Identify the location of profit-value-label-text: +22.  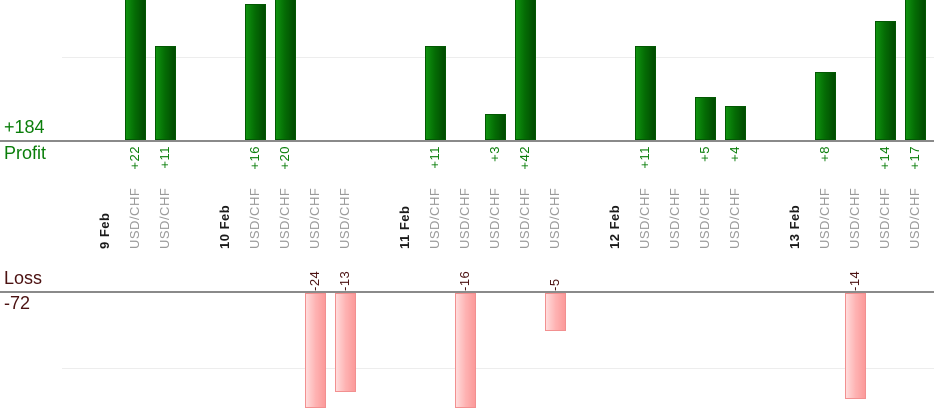
(134, 158).